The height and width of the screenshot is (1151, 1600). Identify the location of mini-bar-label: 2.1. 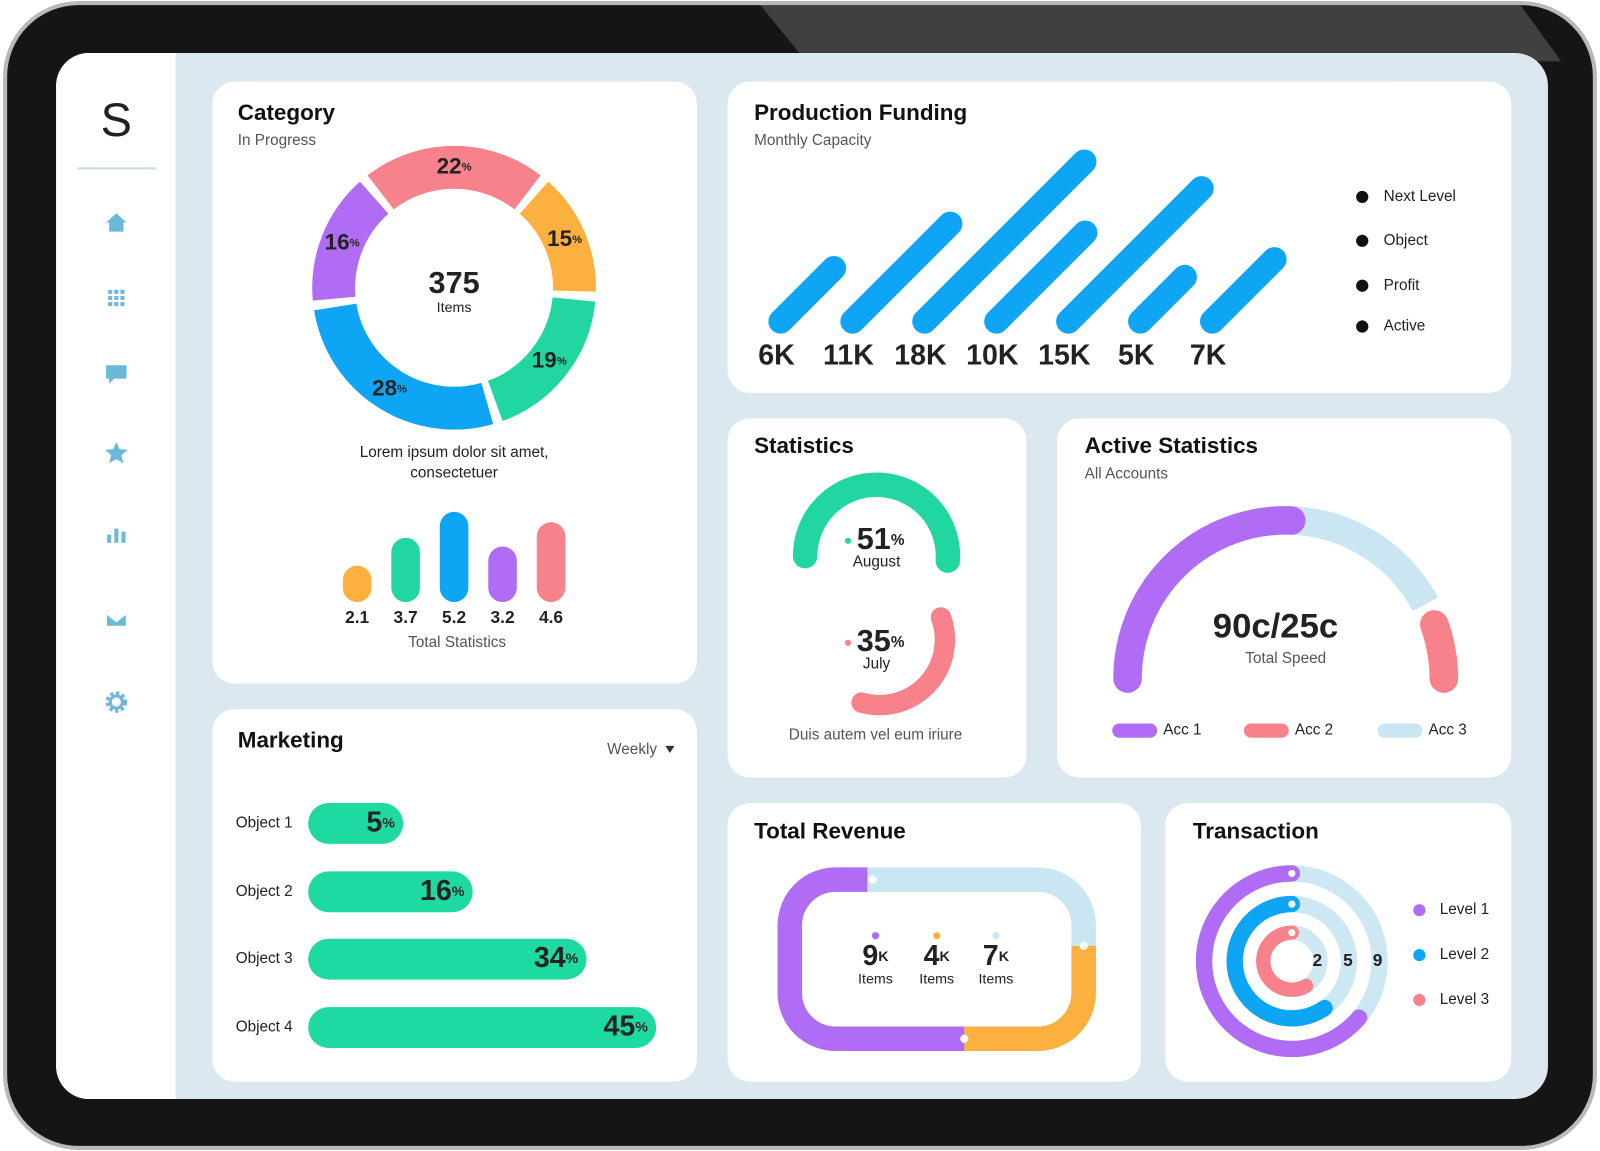
(357, 617).